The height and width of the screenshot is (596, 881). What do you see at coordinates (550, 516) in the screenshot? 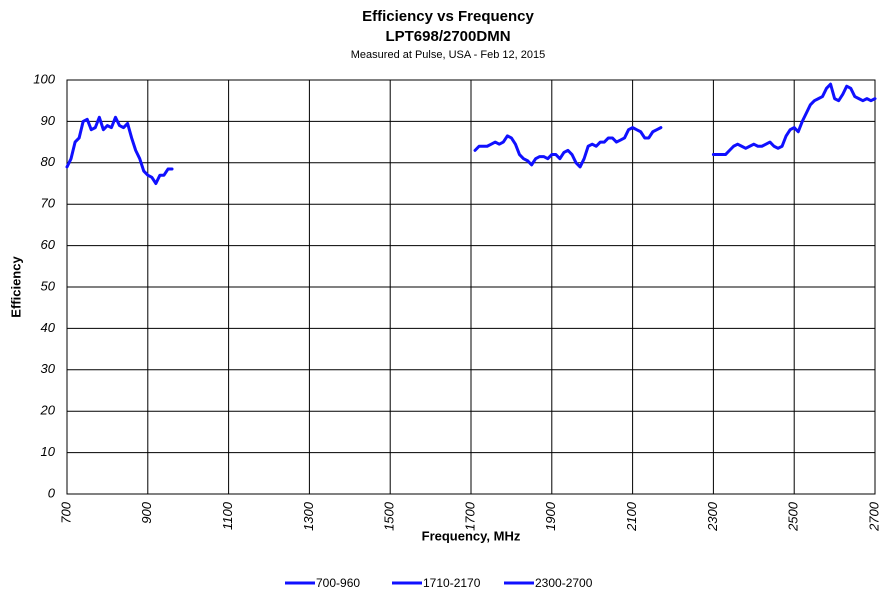
I see `x-tick-label: 1900` at bounding box center [550, 516].